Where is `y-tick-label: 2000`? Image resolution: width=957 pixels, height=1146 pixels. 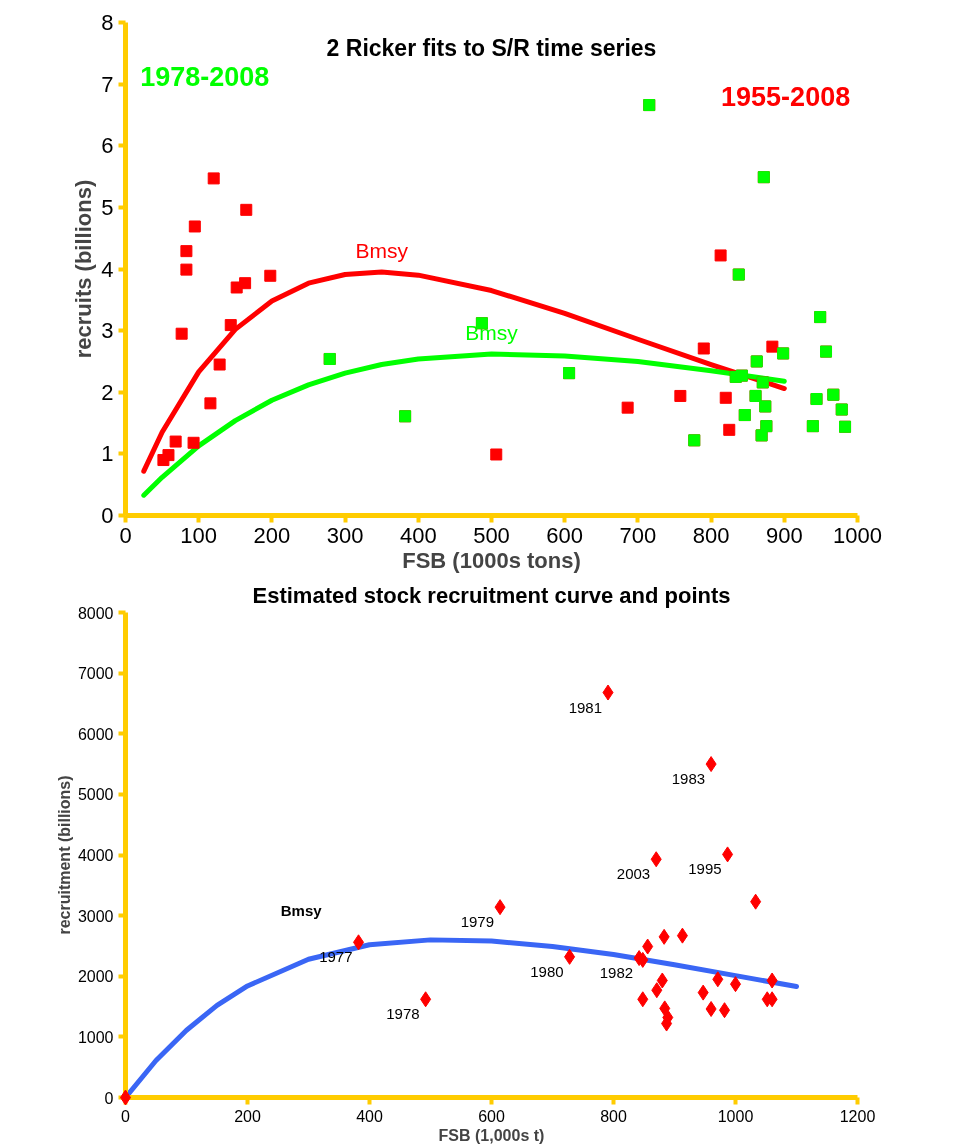
y-tick-label: 2000 is located at coordinates (95, 977).